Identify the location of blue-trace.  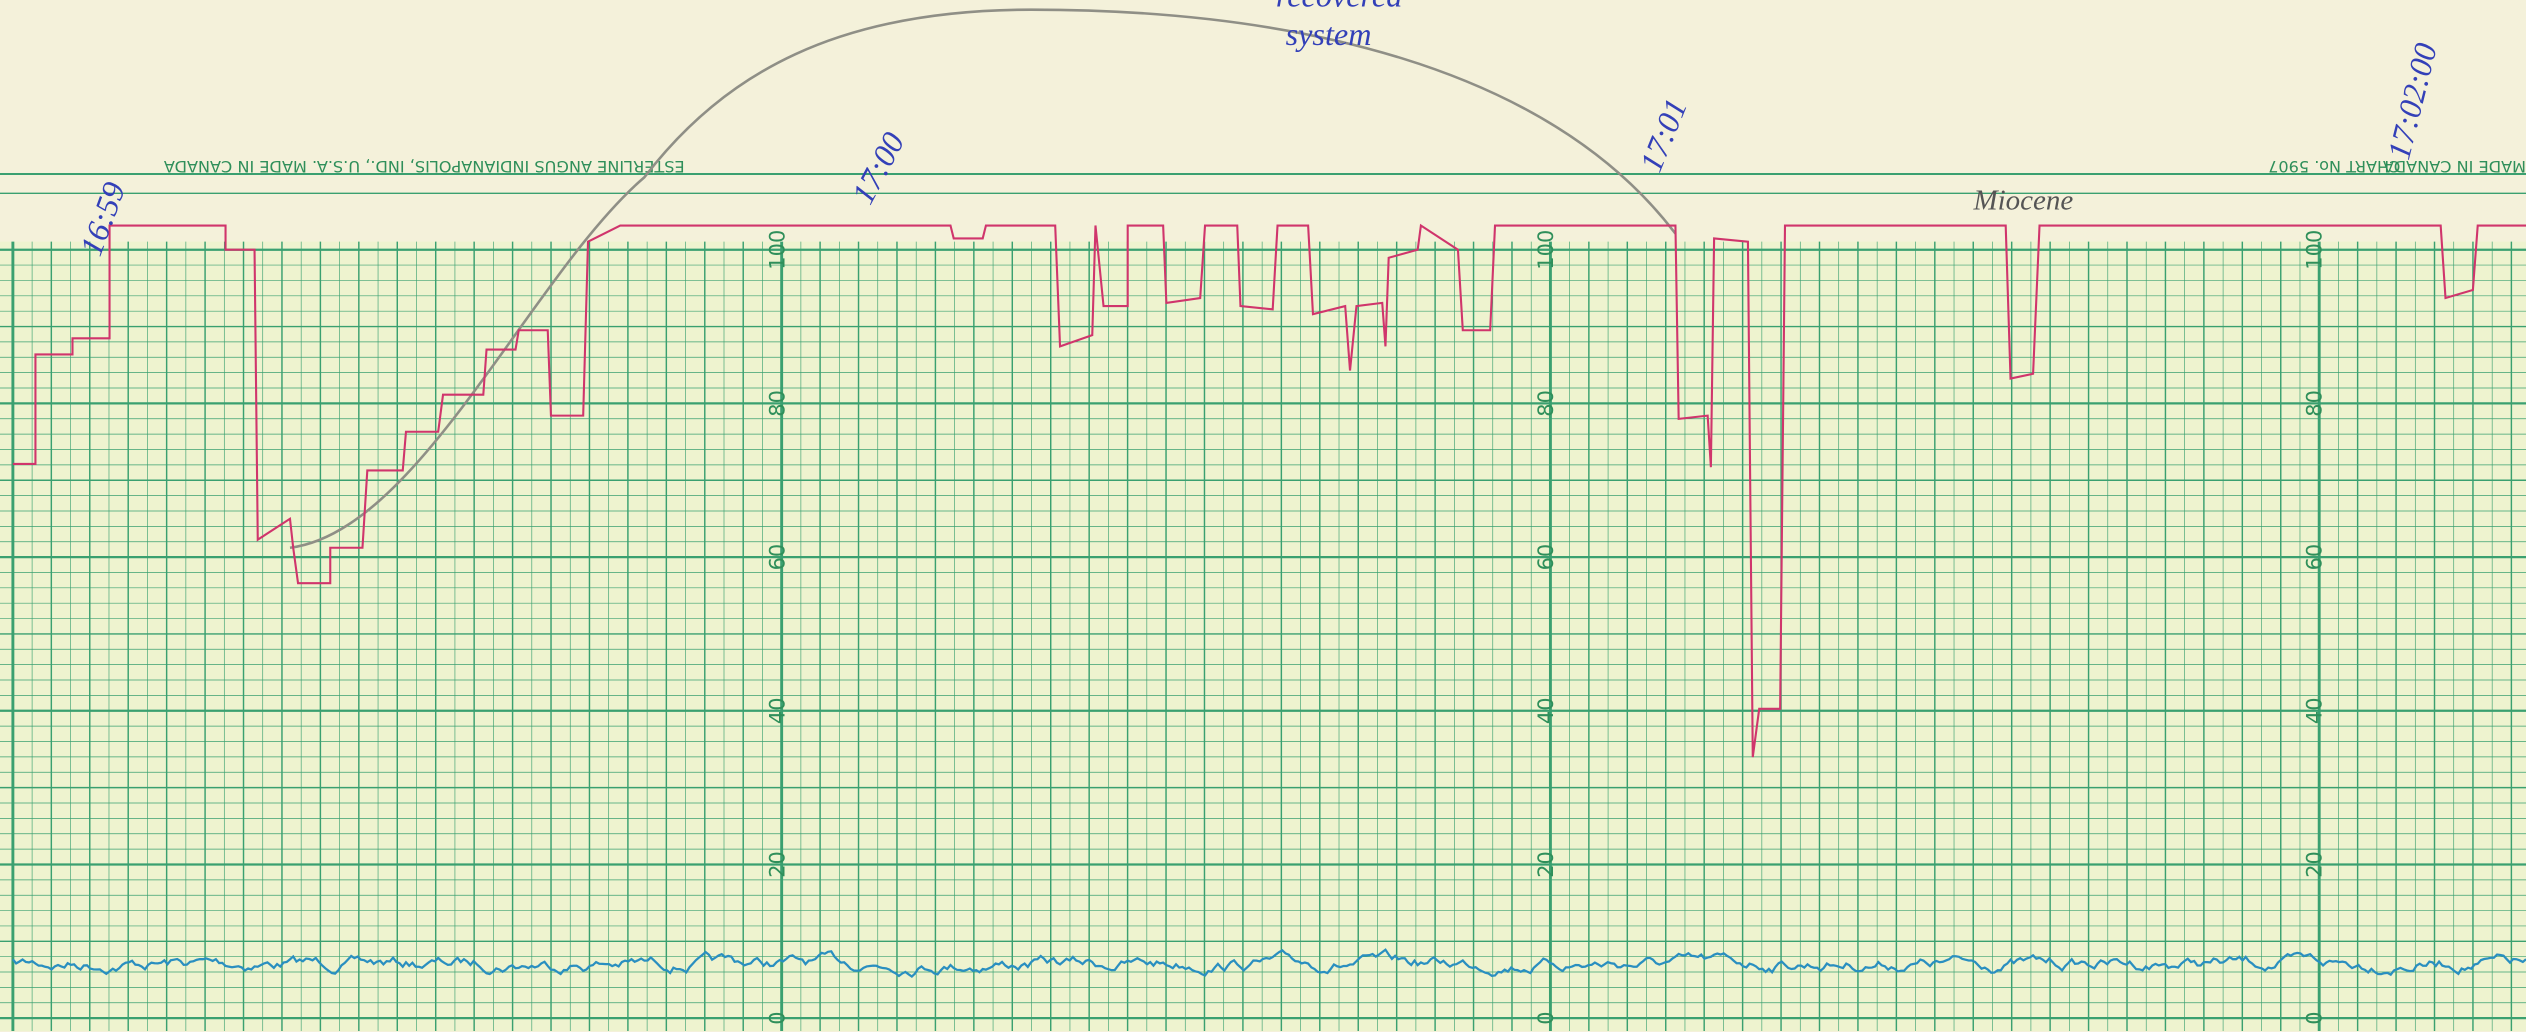
(1269, 963).